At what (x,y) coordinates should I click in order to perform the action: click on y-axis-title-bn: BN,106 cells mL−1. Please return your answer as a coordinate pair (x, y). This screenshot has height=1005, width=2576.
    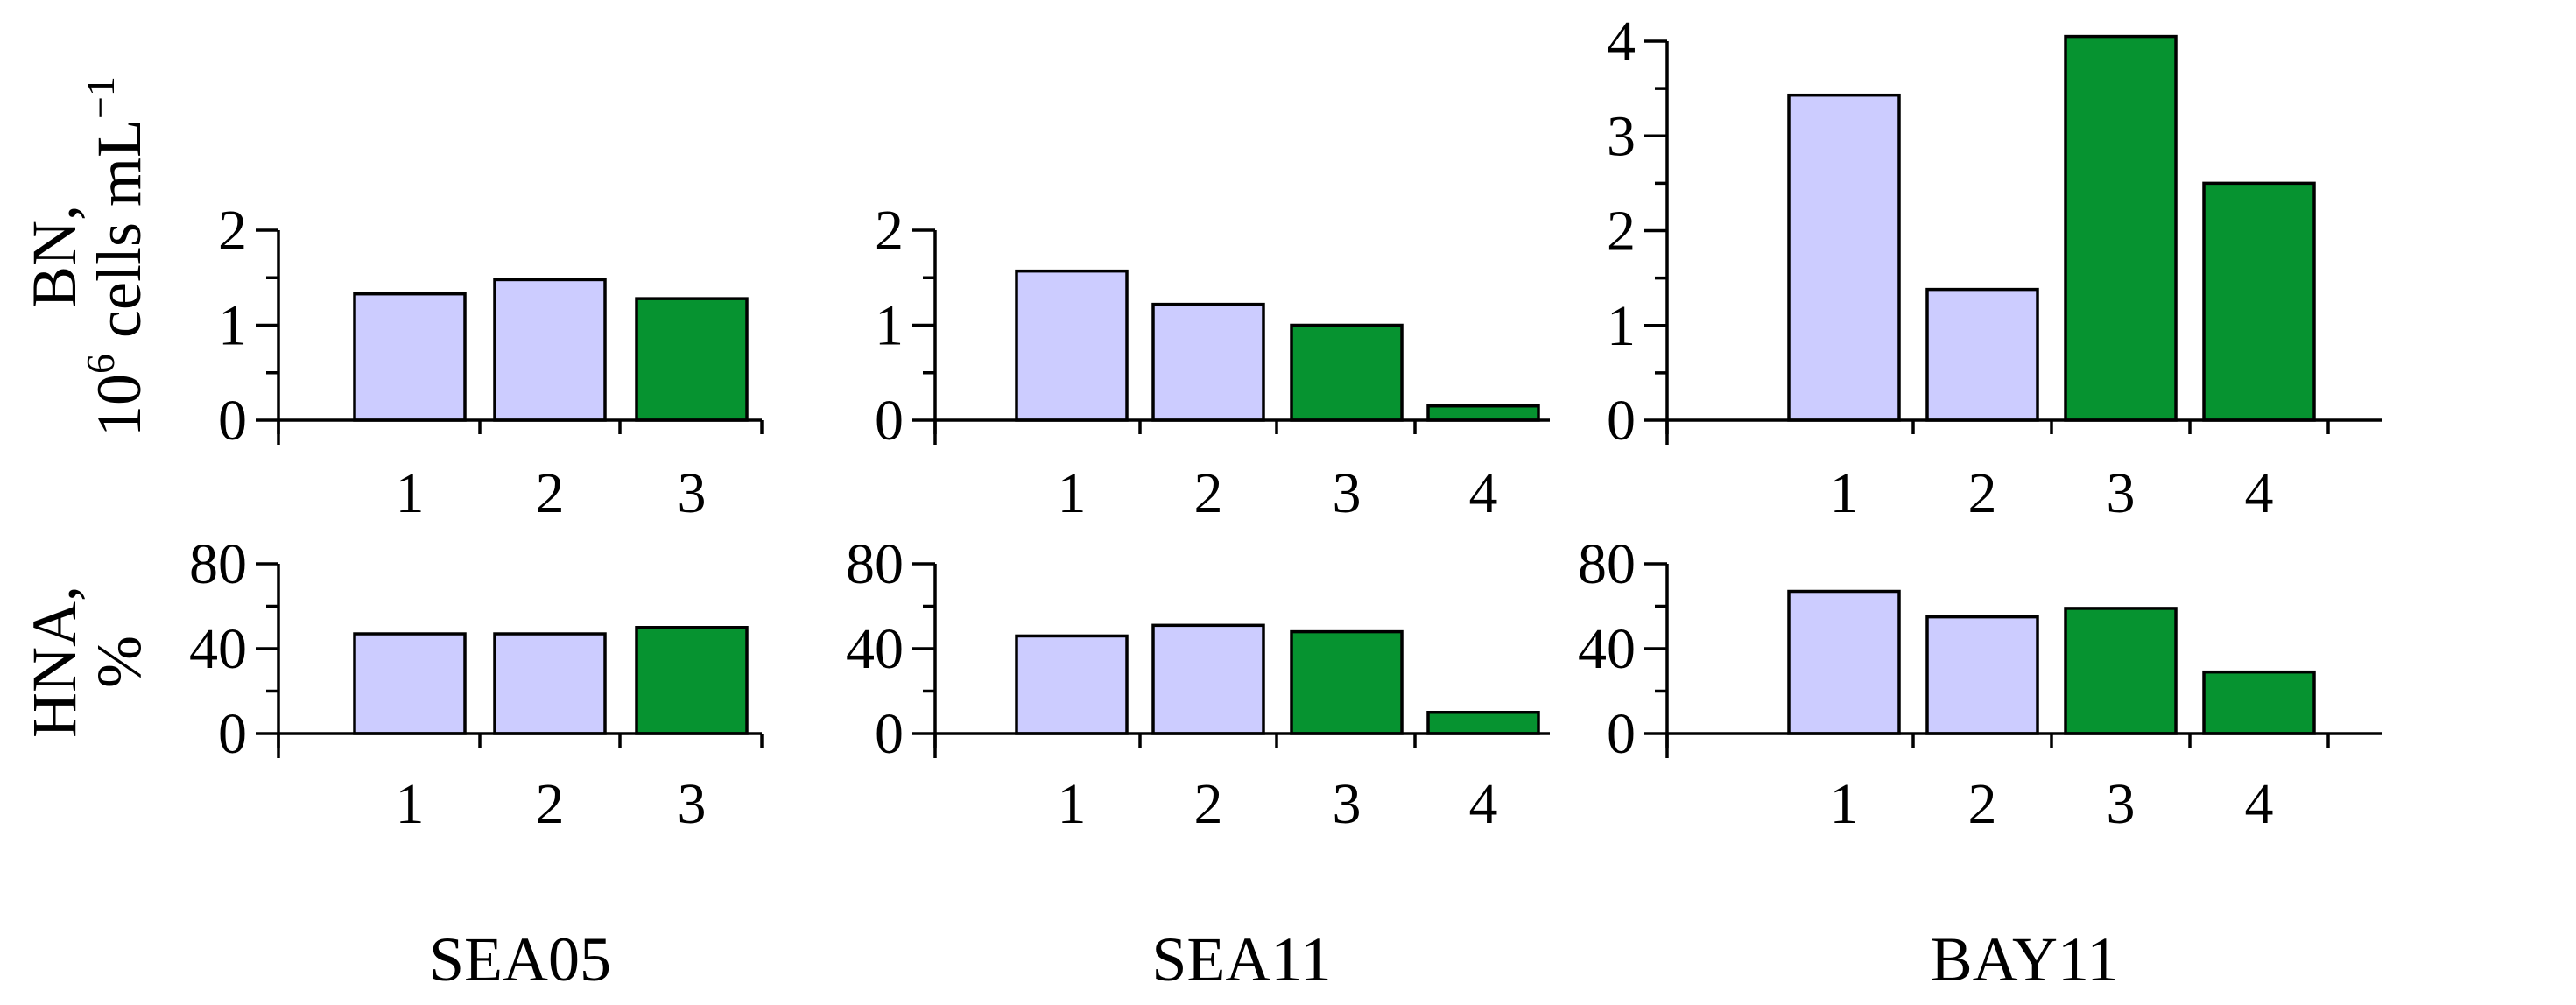
    Looking at the image, I should click on (86, 256).